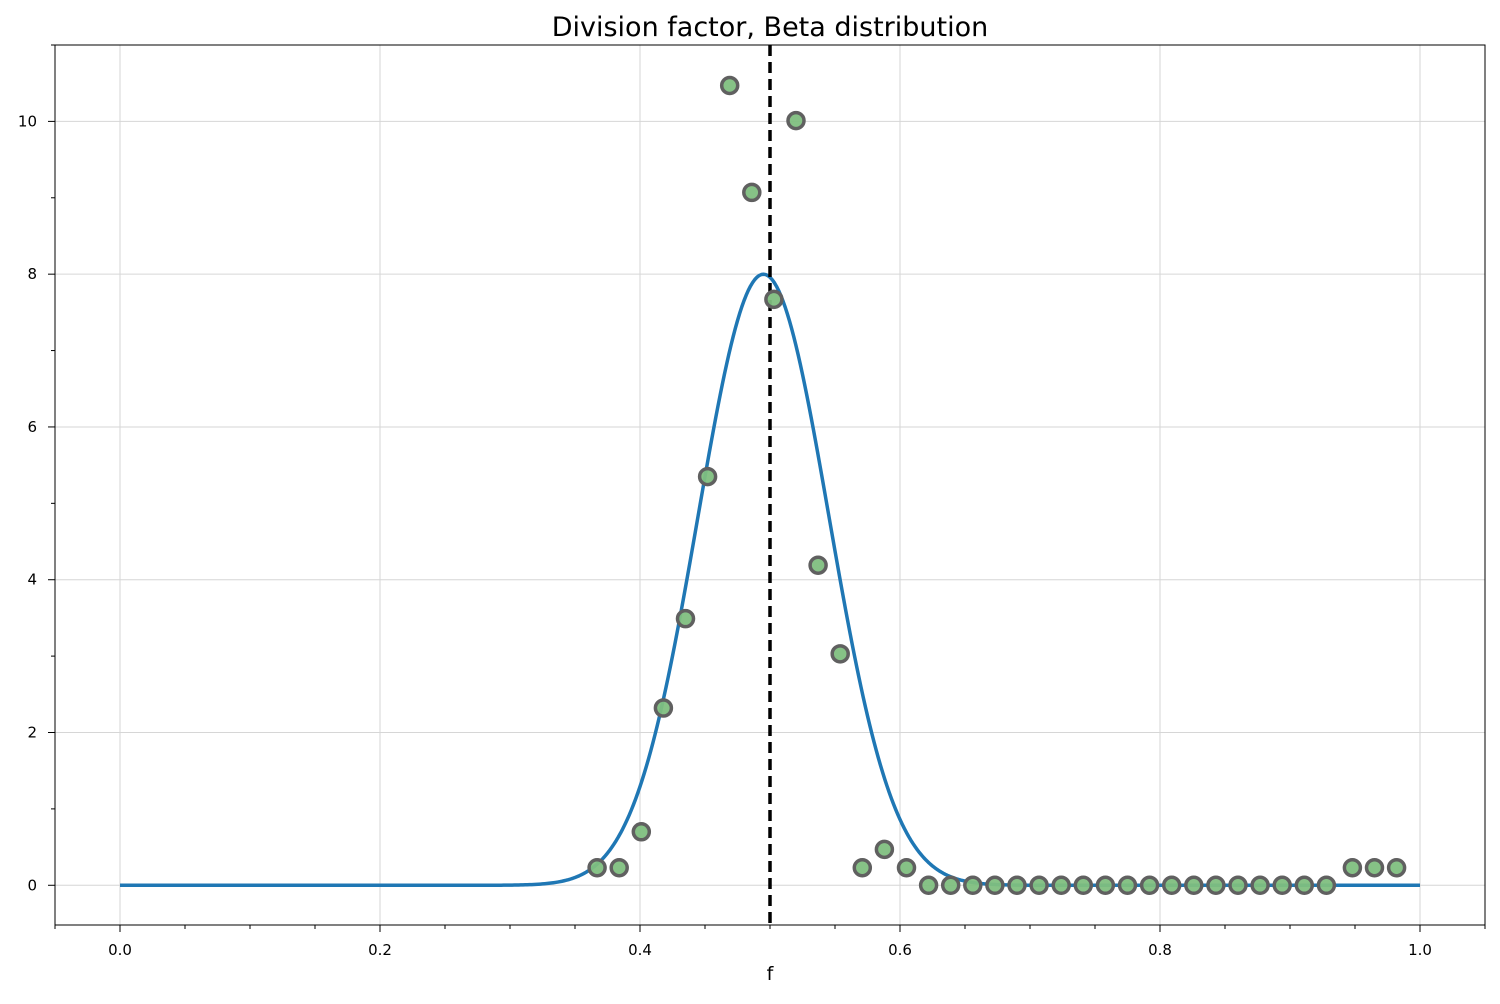 Image resolution: width=1500 pixels, height=1004 pixels. What do you see at coordinates (1420, 950) in the screenshot?
I see `x-tick-label: 1.0` at bounding box center [1420, 950].